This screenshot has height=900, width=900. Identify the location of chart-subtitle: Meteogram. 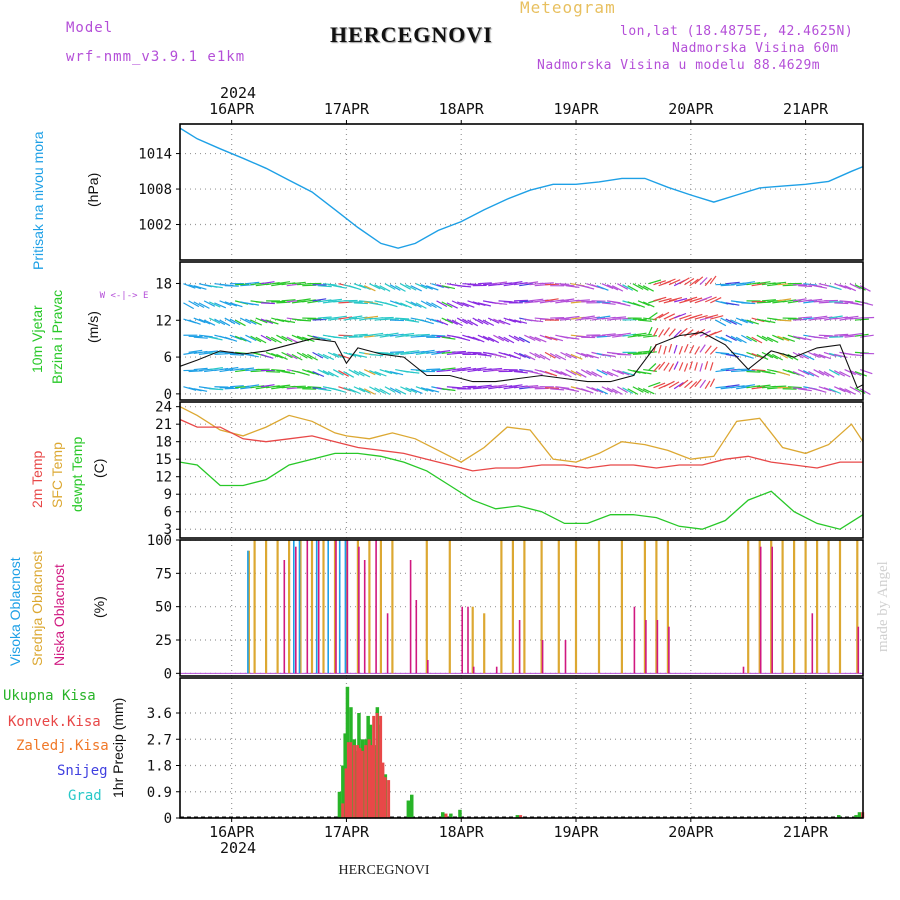
(568, 8).